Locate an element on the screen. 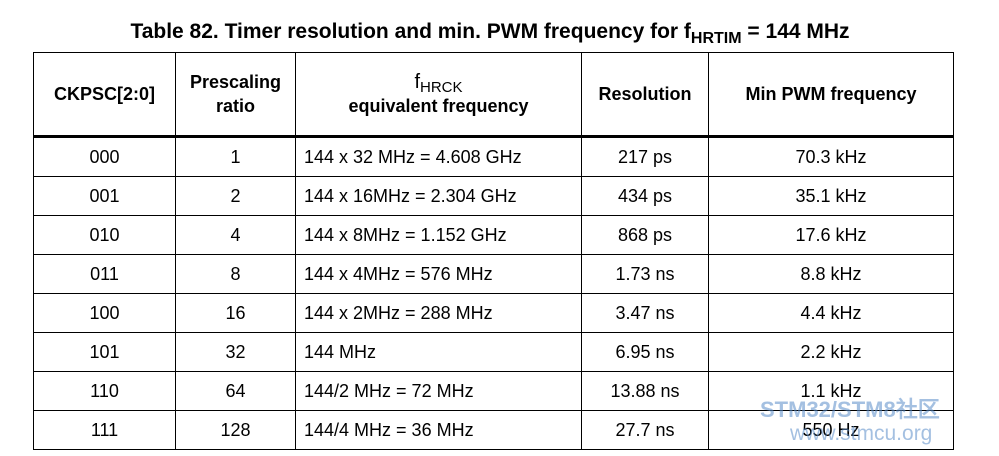  table-row: 111 128 144/4 MHz = 36 MHz 27.7 ns 550 Hz is located at coordinates (493, 430).